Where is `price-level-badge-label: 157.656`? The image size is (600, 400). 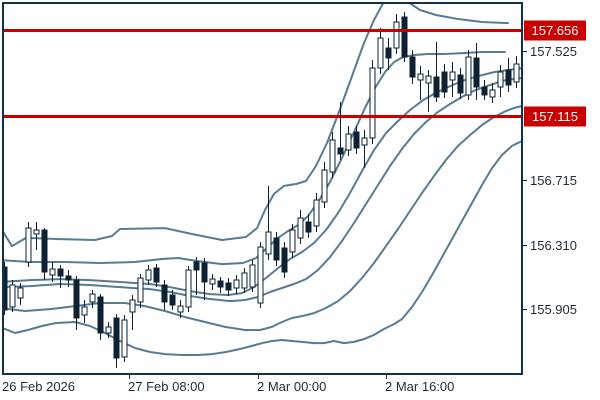 price-level-badge-label: 157.656 is located at coordinates (555, 30).